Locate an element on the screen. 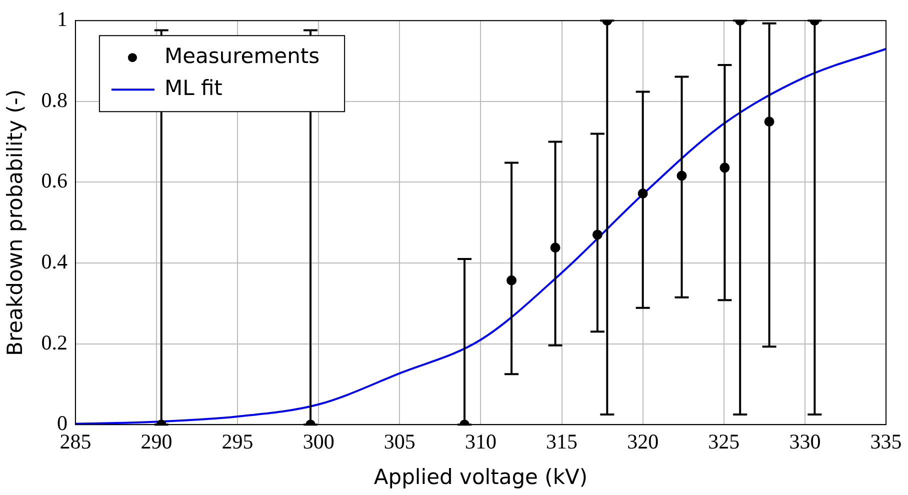  x-axis-title: Applied voltage (kV) is located at coordinates (481, 476).